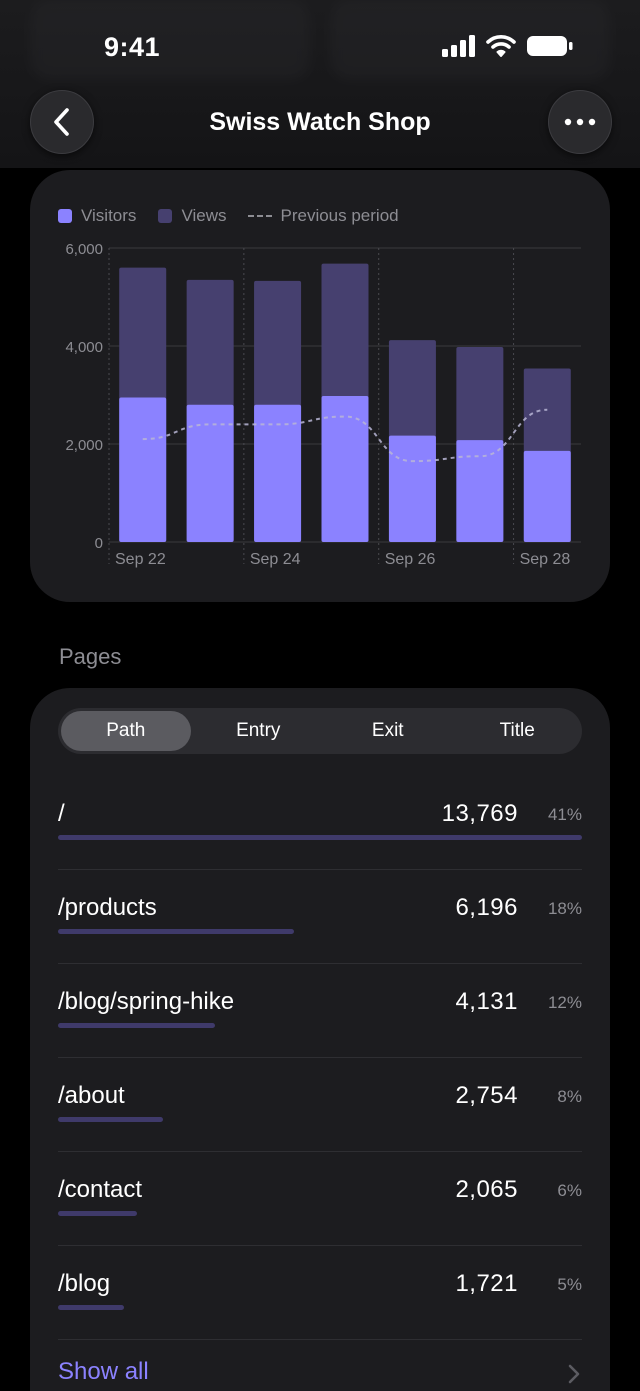 This screenshot has width=640, height=1391. Describe the element at coordinates (339, 215) in the screenshot. I see `legend-label-previous-period: Previous period` at that location.